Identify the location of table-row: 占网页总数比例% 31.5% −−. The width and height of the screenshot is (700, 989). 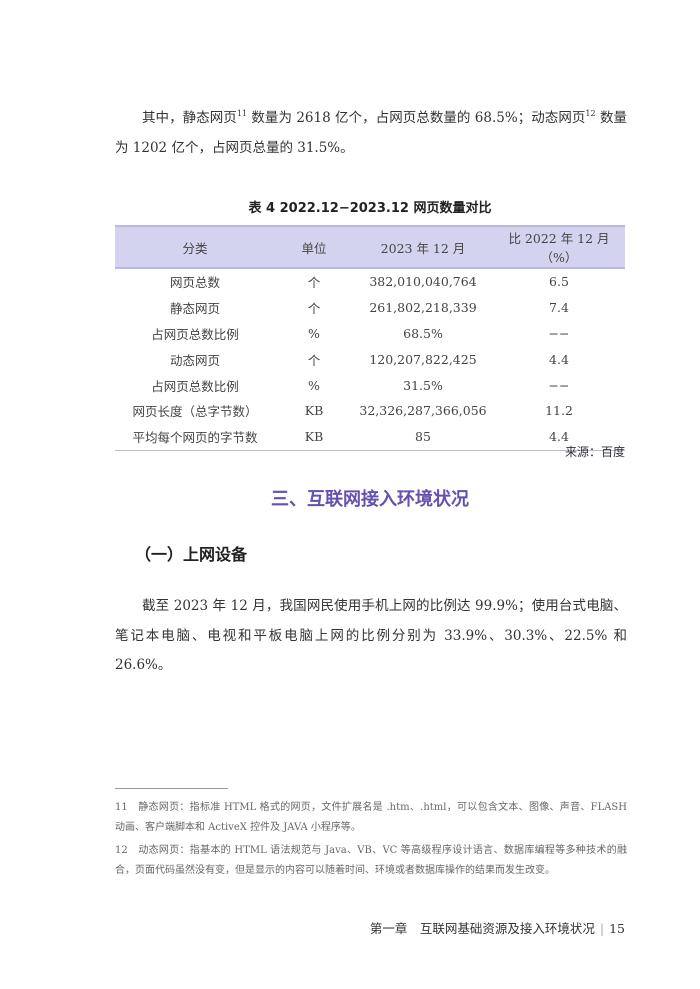
(370, 385).